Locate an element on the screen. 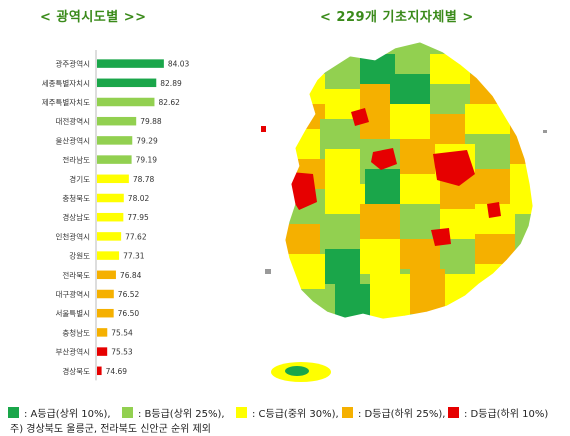 The height and width of the screenshot is (436, 570). category-label: 제주특별자치도 is located at coordinates (66, 102).